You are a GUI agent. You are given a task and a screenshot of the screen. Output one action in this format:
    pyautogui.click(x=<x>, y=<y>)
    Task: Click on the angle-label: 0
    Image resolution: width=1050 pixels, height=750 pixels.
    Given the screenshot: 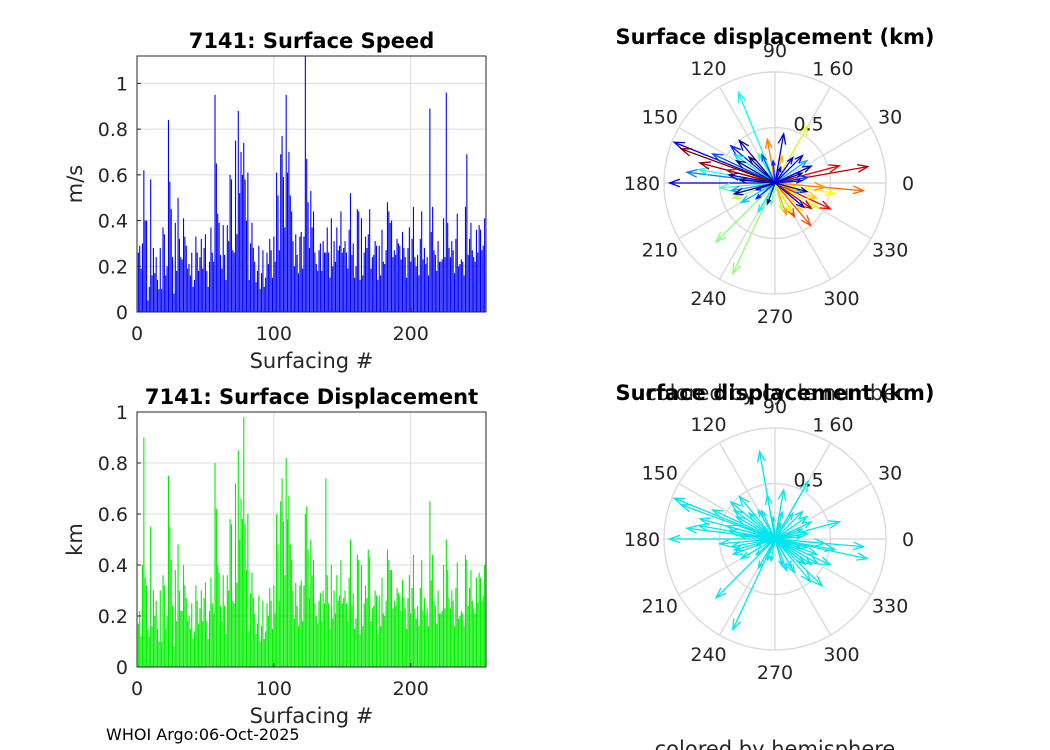 What is the action you would take?
    pyautogui.click(x=908, y=184)
    